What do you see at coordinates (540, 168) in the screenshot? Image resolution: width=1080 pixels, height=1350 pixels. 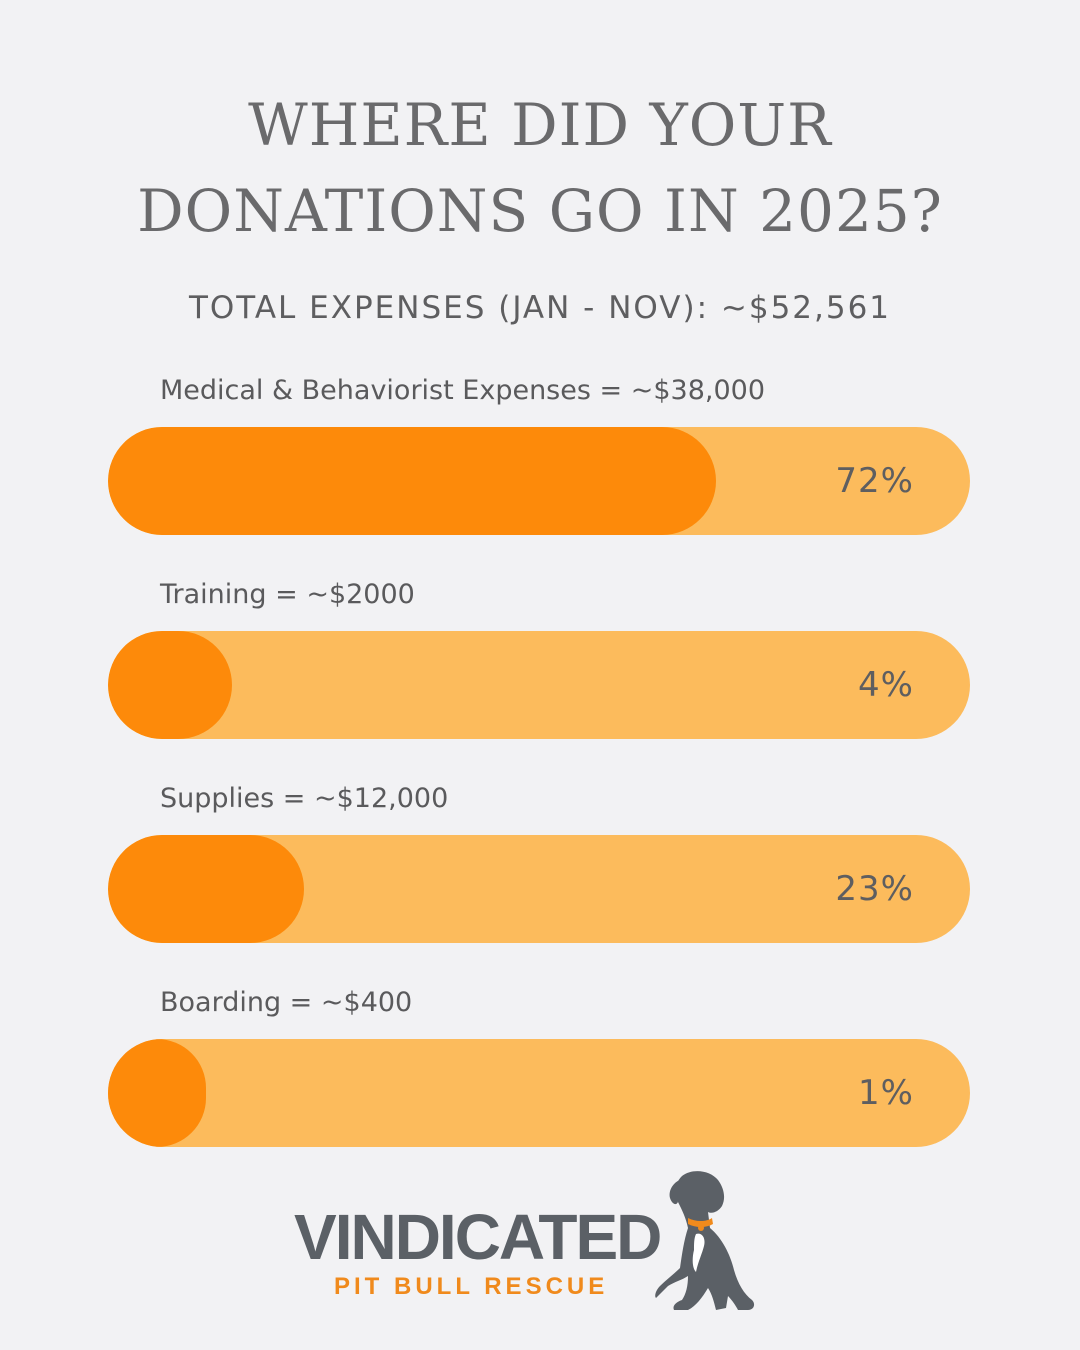 I see `page-title: WHERE DID YOUR DONATIONS GO IN 2025?` at bounding box center [540, 168].